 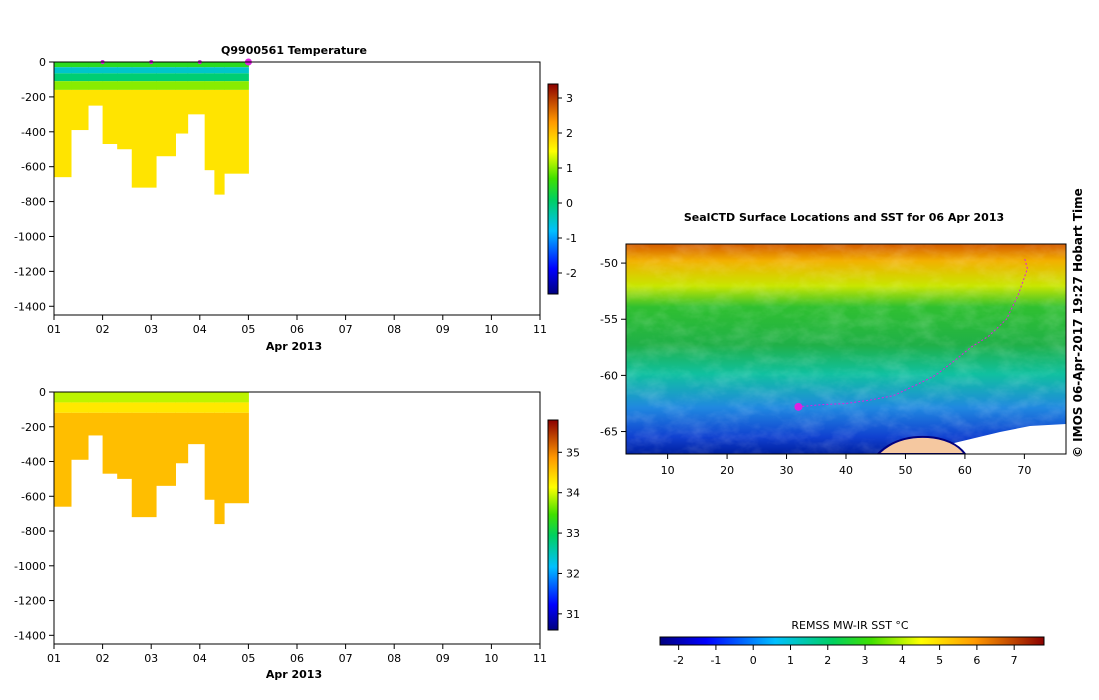 I want to click on map-y-tick-label: -55, so click(x=609, y=319).